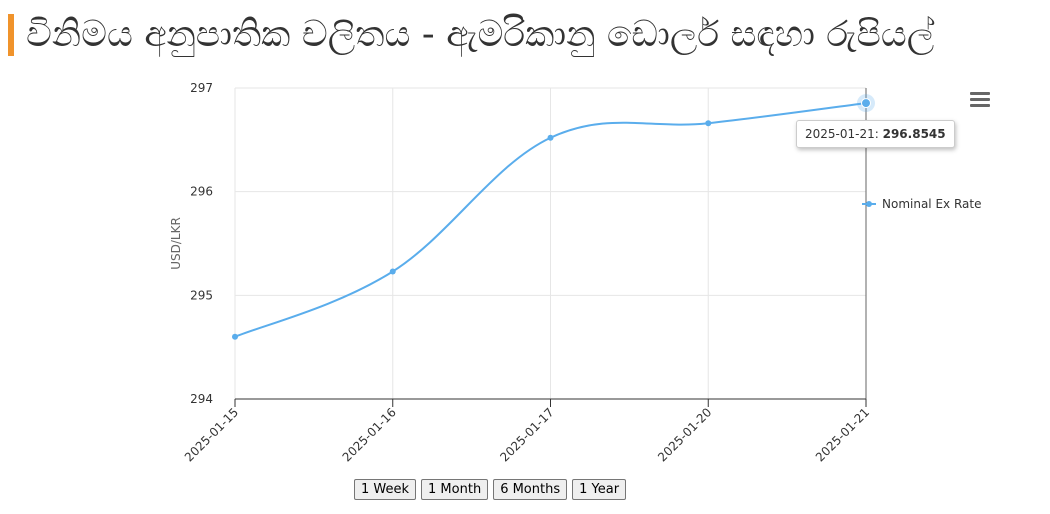 This screenshot has height=514, width=1050. I want to click on range-button-1-week: 1 Week, so click(385, 489).